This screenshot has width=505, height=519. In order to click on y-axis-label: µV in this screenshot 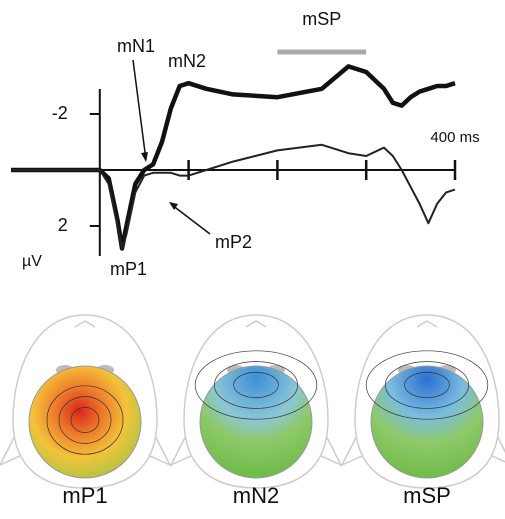, I will do `click(32, 261)`.